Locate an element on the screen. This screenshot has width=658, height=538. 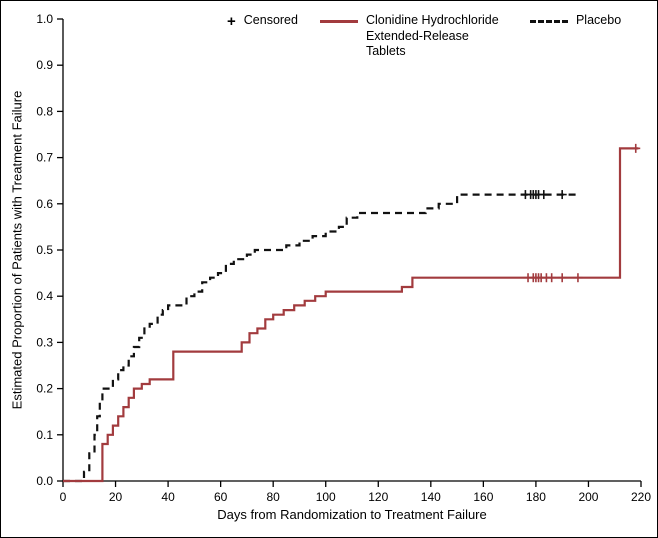
svg-text: 0.0 is located at coordinates (44, 481).